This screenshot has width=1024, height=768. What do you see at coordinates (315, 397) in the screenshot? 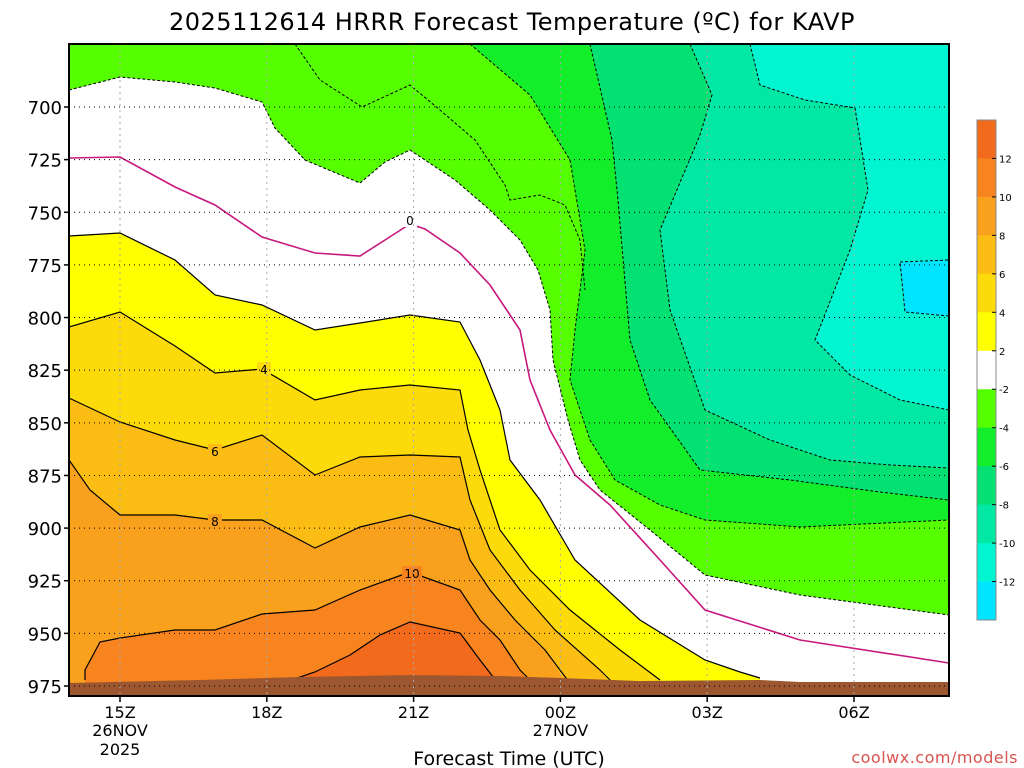
I see `contour-label-group: 0 4 6 8 10` at bounding box center [315, 397].